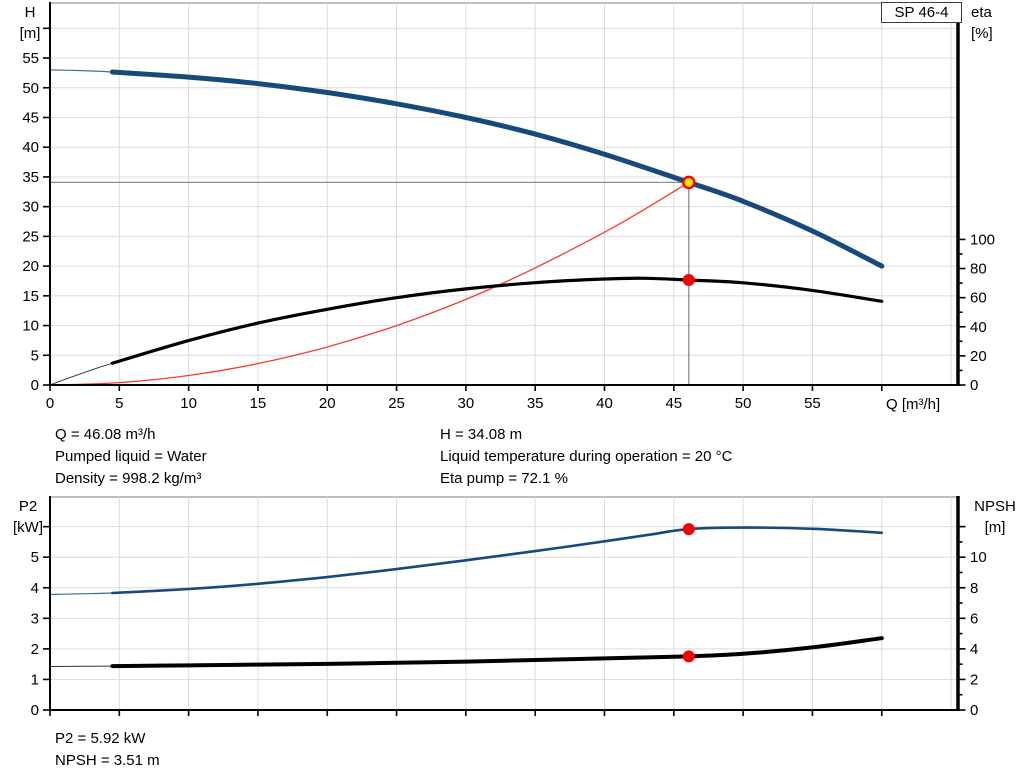  I want to click on left-axis-tick-label: 45, so click(30, 117).